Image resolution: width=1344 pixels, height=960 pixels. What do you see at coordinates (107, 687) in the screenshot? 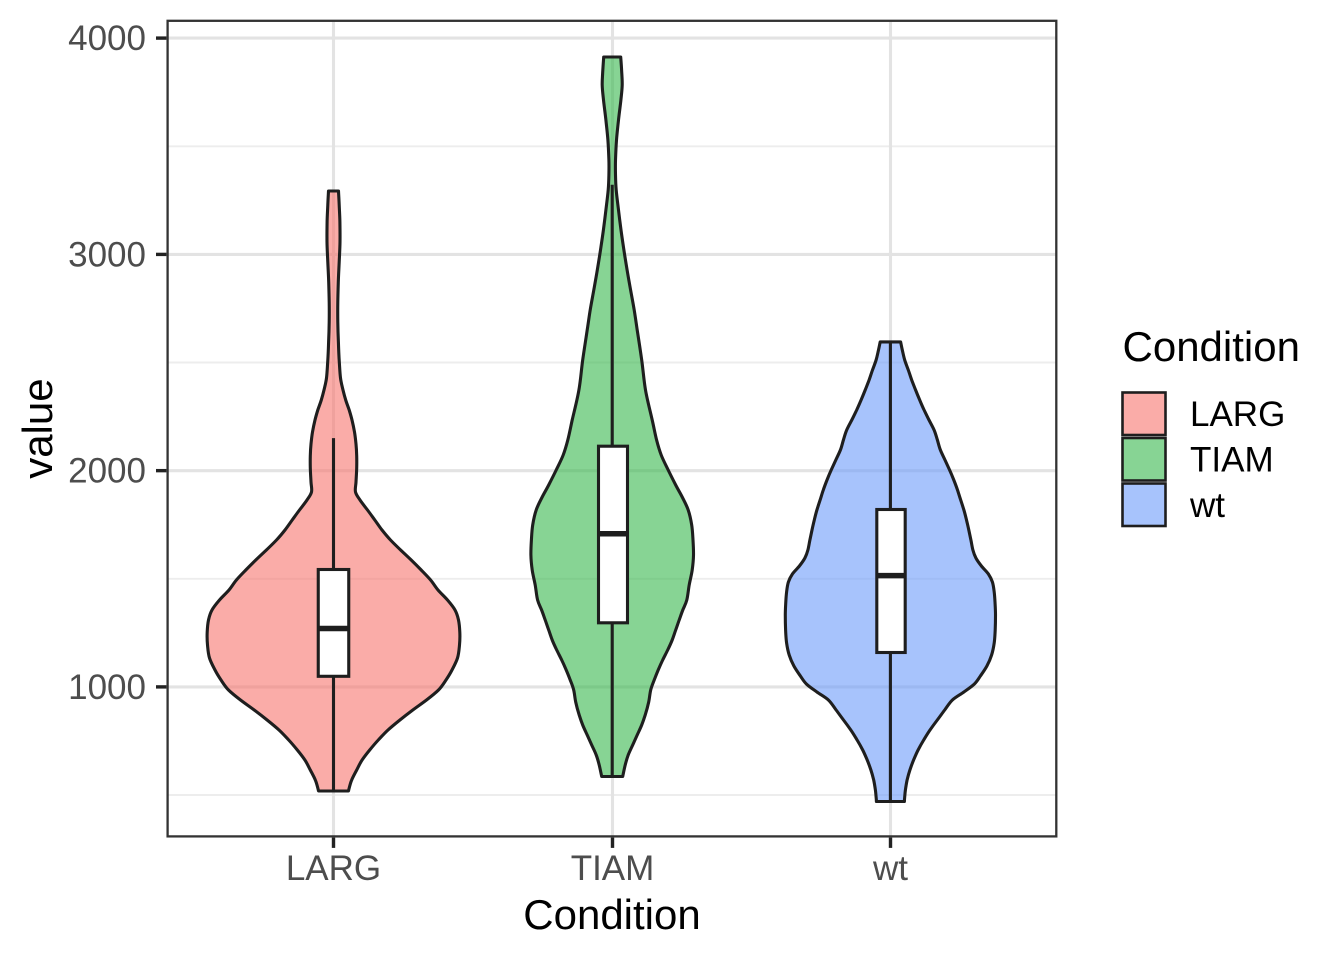
I see `svg-text: 1000` at bounding box center [107, 687].